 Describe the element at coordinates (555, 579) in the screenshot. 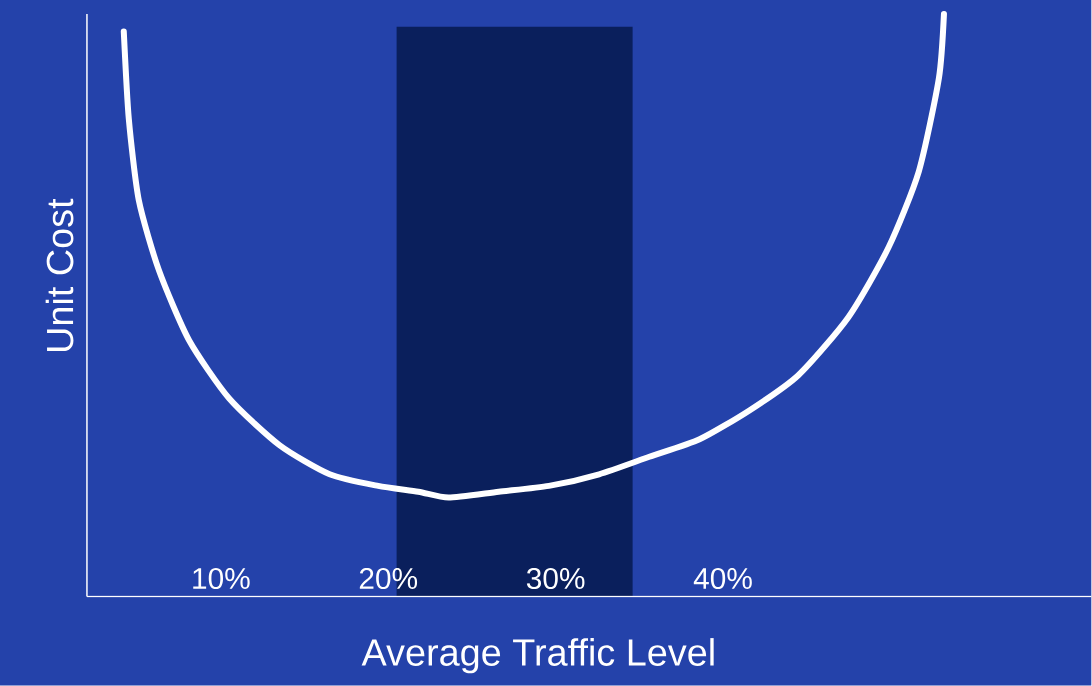

I see `x-tick-label: 30%` at that location.